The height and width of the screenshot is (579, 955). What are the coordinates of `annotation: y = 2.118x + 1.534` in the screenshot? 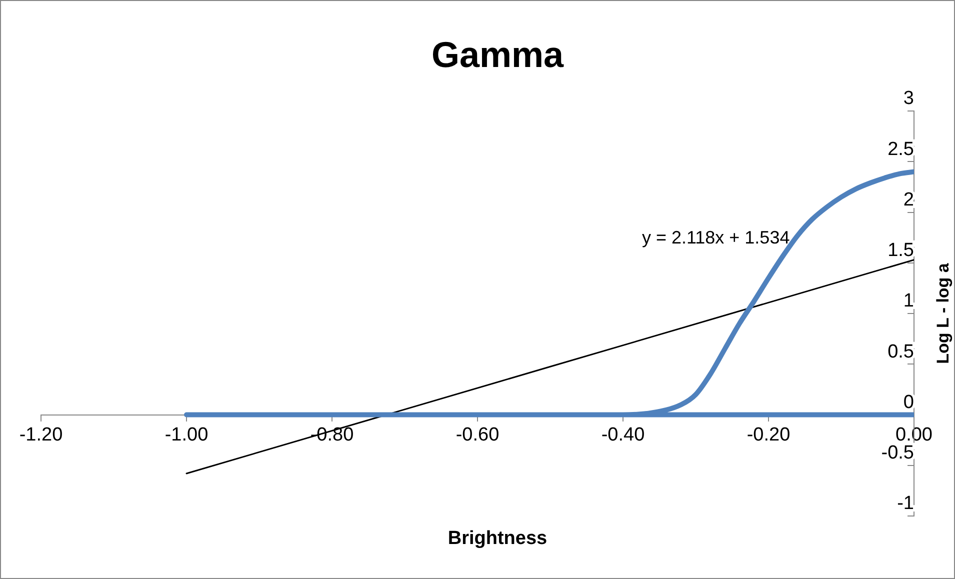 It's located at (716, 238).